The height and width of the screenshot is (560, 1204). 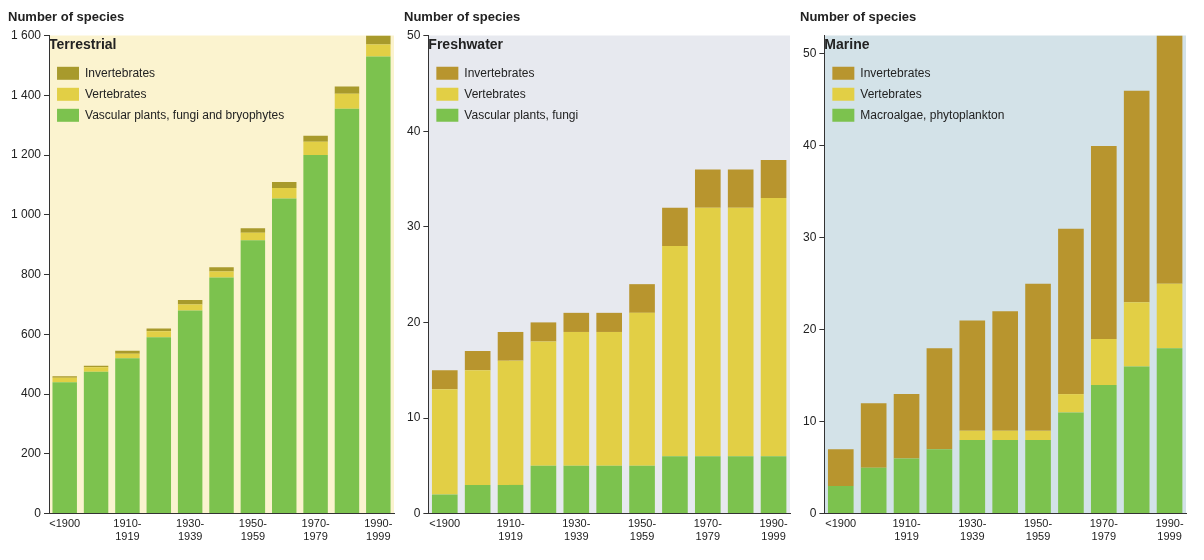 What do you see at coordinates (1038, 530) in the screenshot?
I see `x-tick-label: 1950-1959` at bounding box center [1038, 530].